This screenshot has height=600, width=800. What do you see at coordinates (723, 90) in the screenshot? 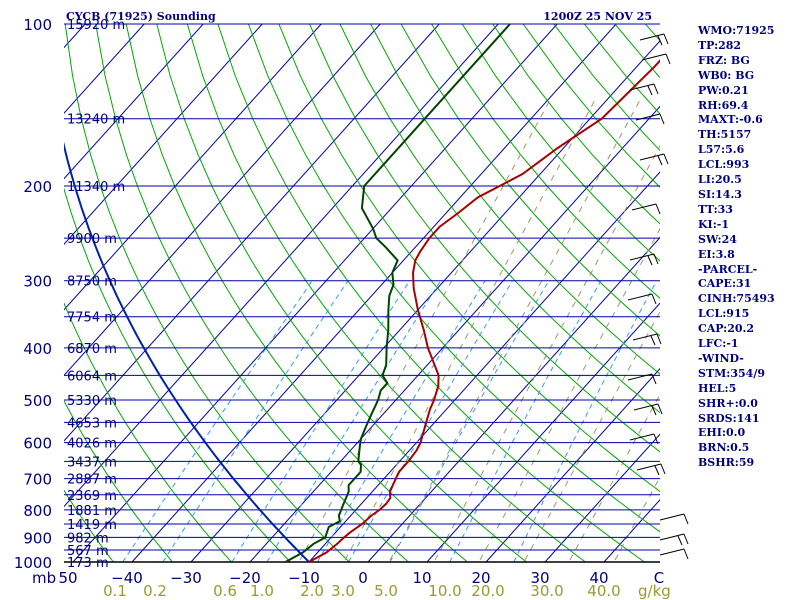
I see `index-item: PW:0.21` at bounding box center [723, 90].